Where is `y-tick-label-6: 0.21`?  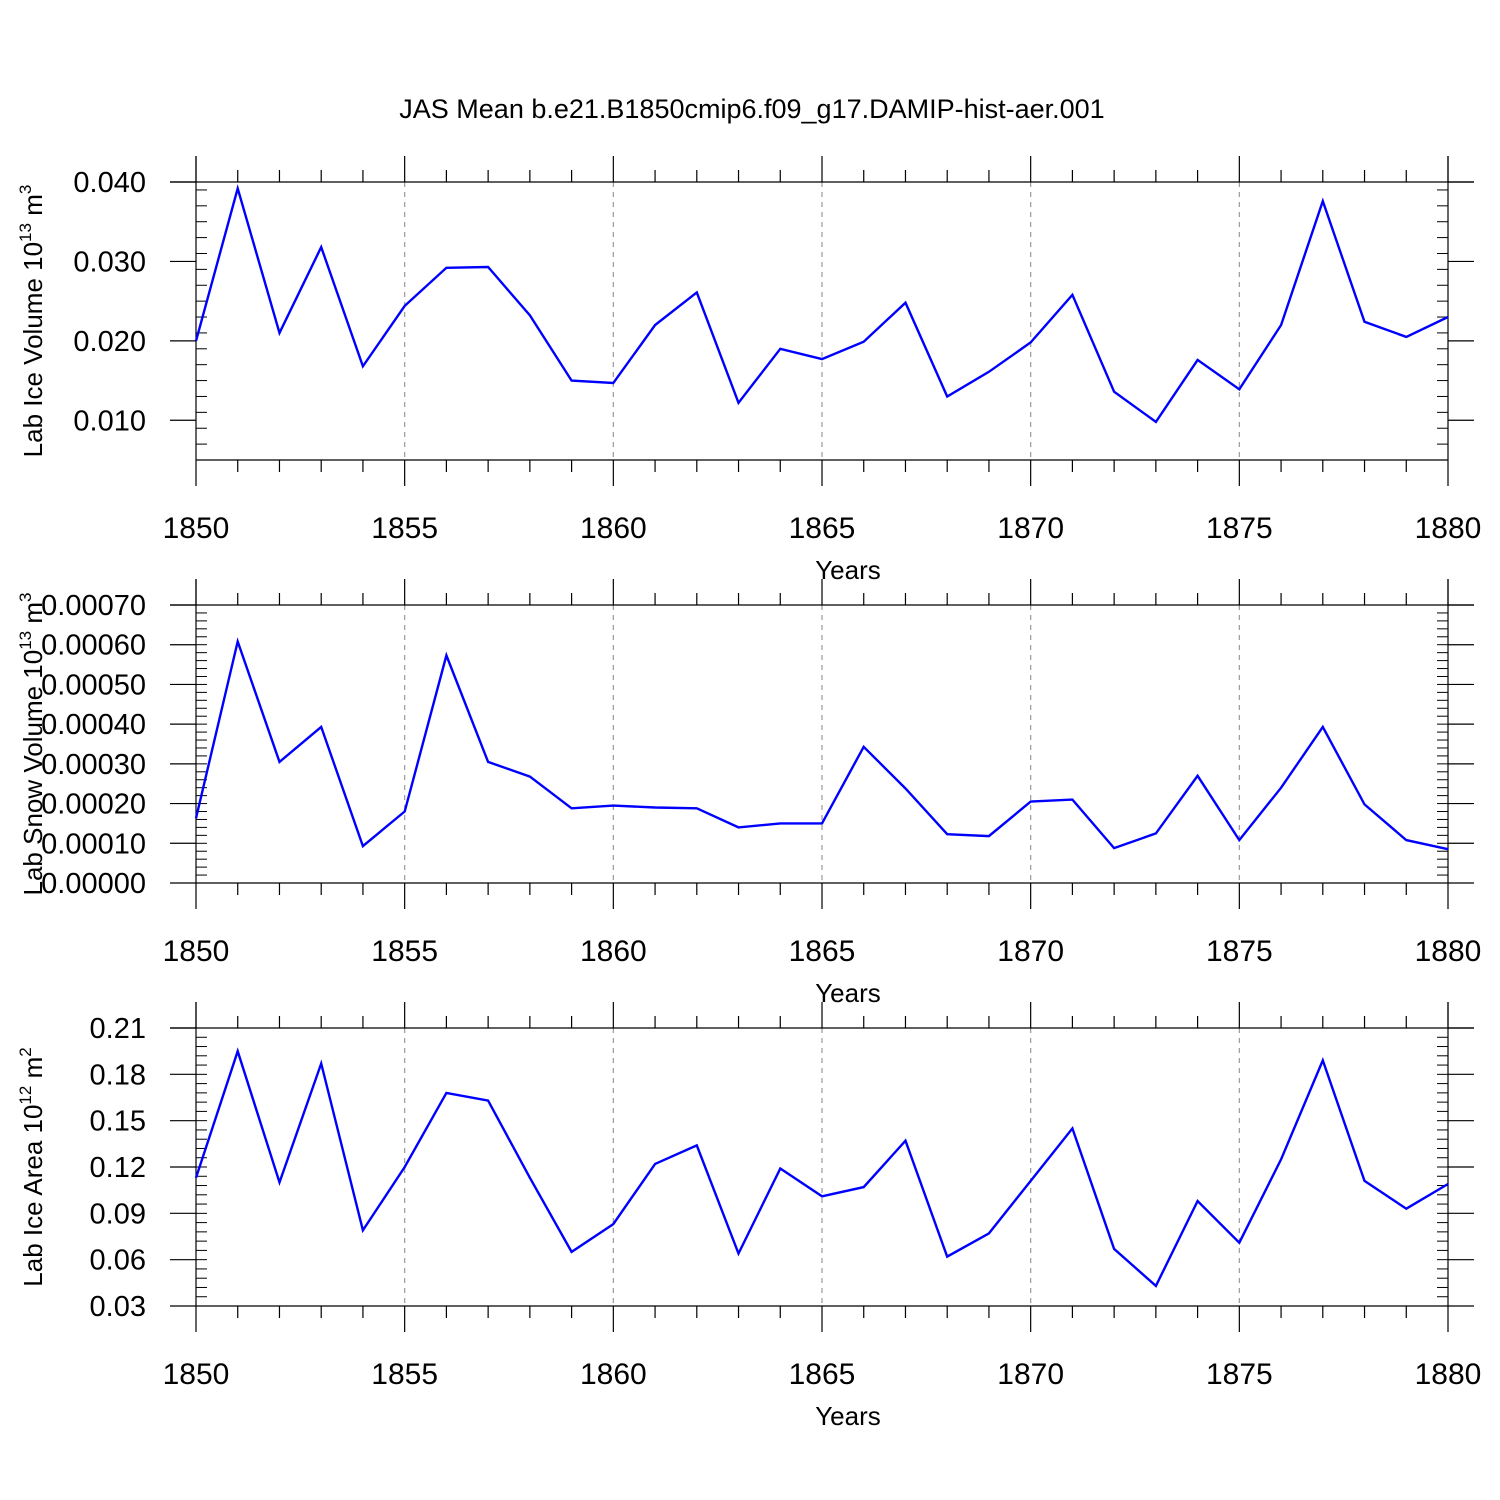 y-tick-label-6: 0.21 is located at coordinates (118, 1029).